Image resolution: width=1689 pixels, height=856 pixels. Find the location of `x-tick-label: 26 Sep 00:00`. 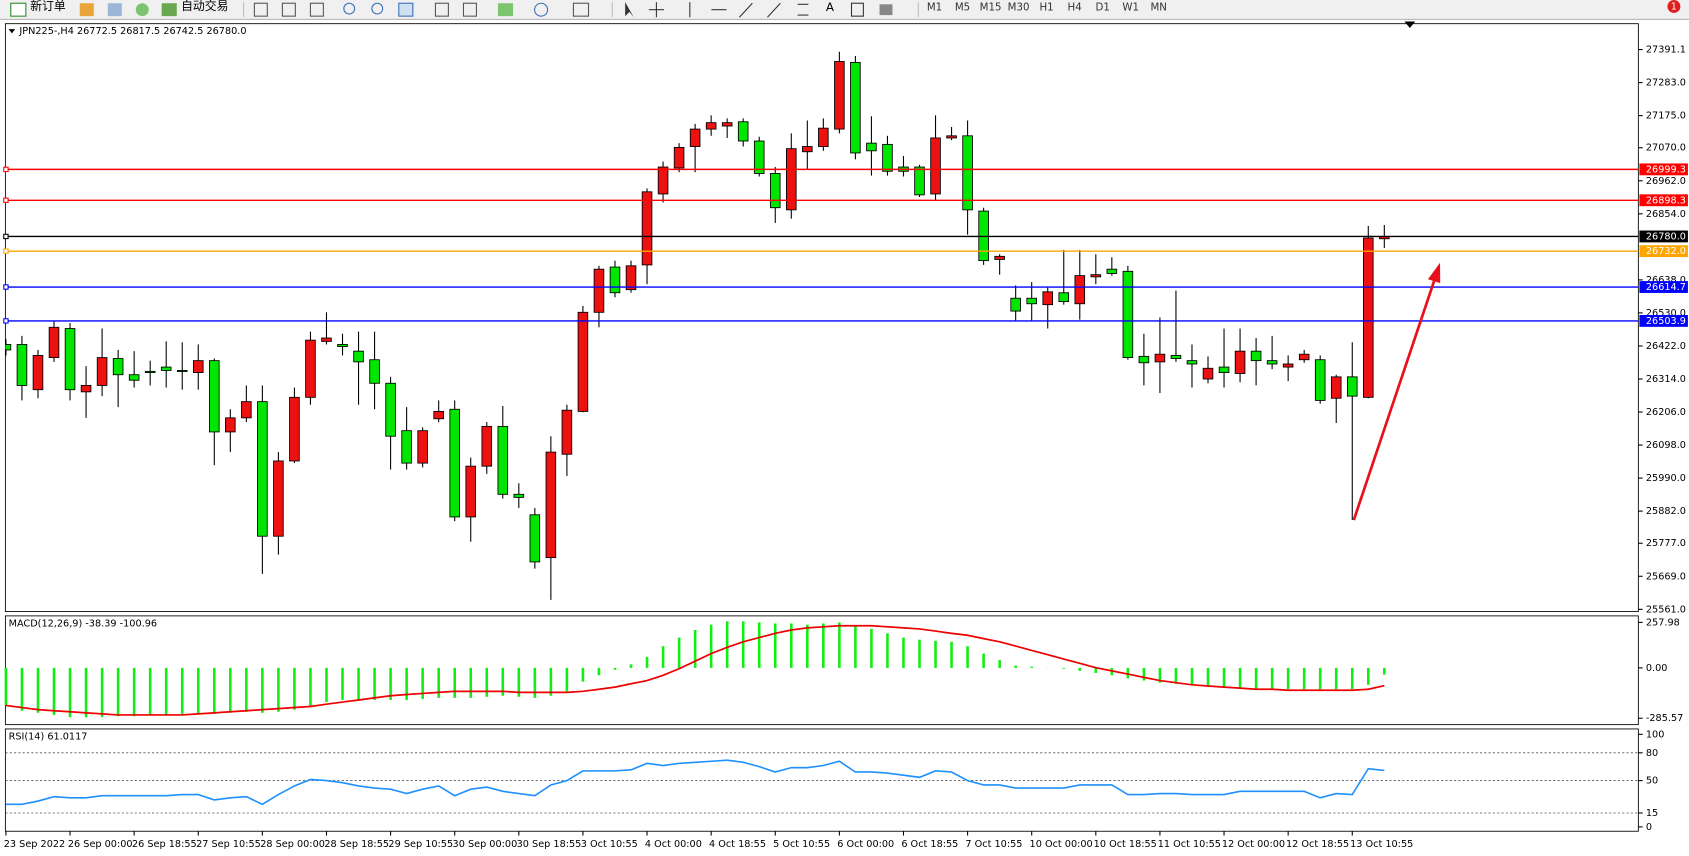

x-tick-label: 26 Sep 00:00 is located at coordinates (100, 844).